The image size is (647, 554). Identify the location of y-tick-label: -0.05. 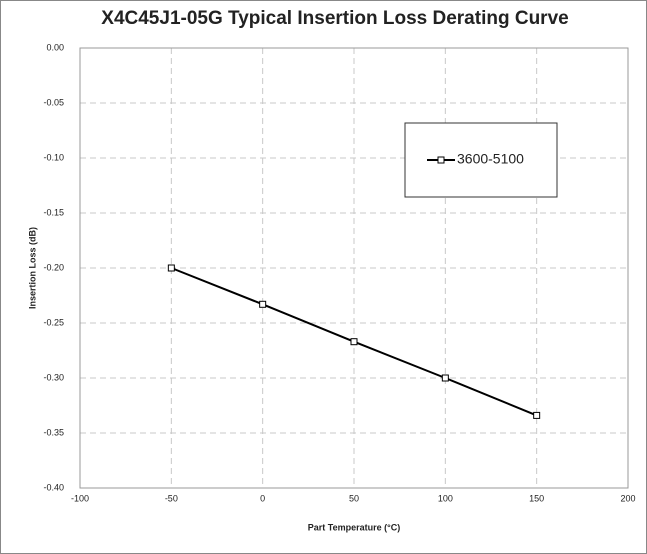
(53, 102).